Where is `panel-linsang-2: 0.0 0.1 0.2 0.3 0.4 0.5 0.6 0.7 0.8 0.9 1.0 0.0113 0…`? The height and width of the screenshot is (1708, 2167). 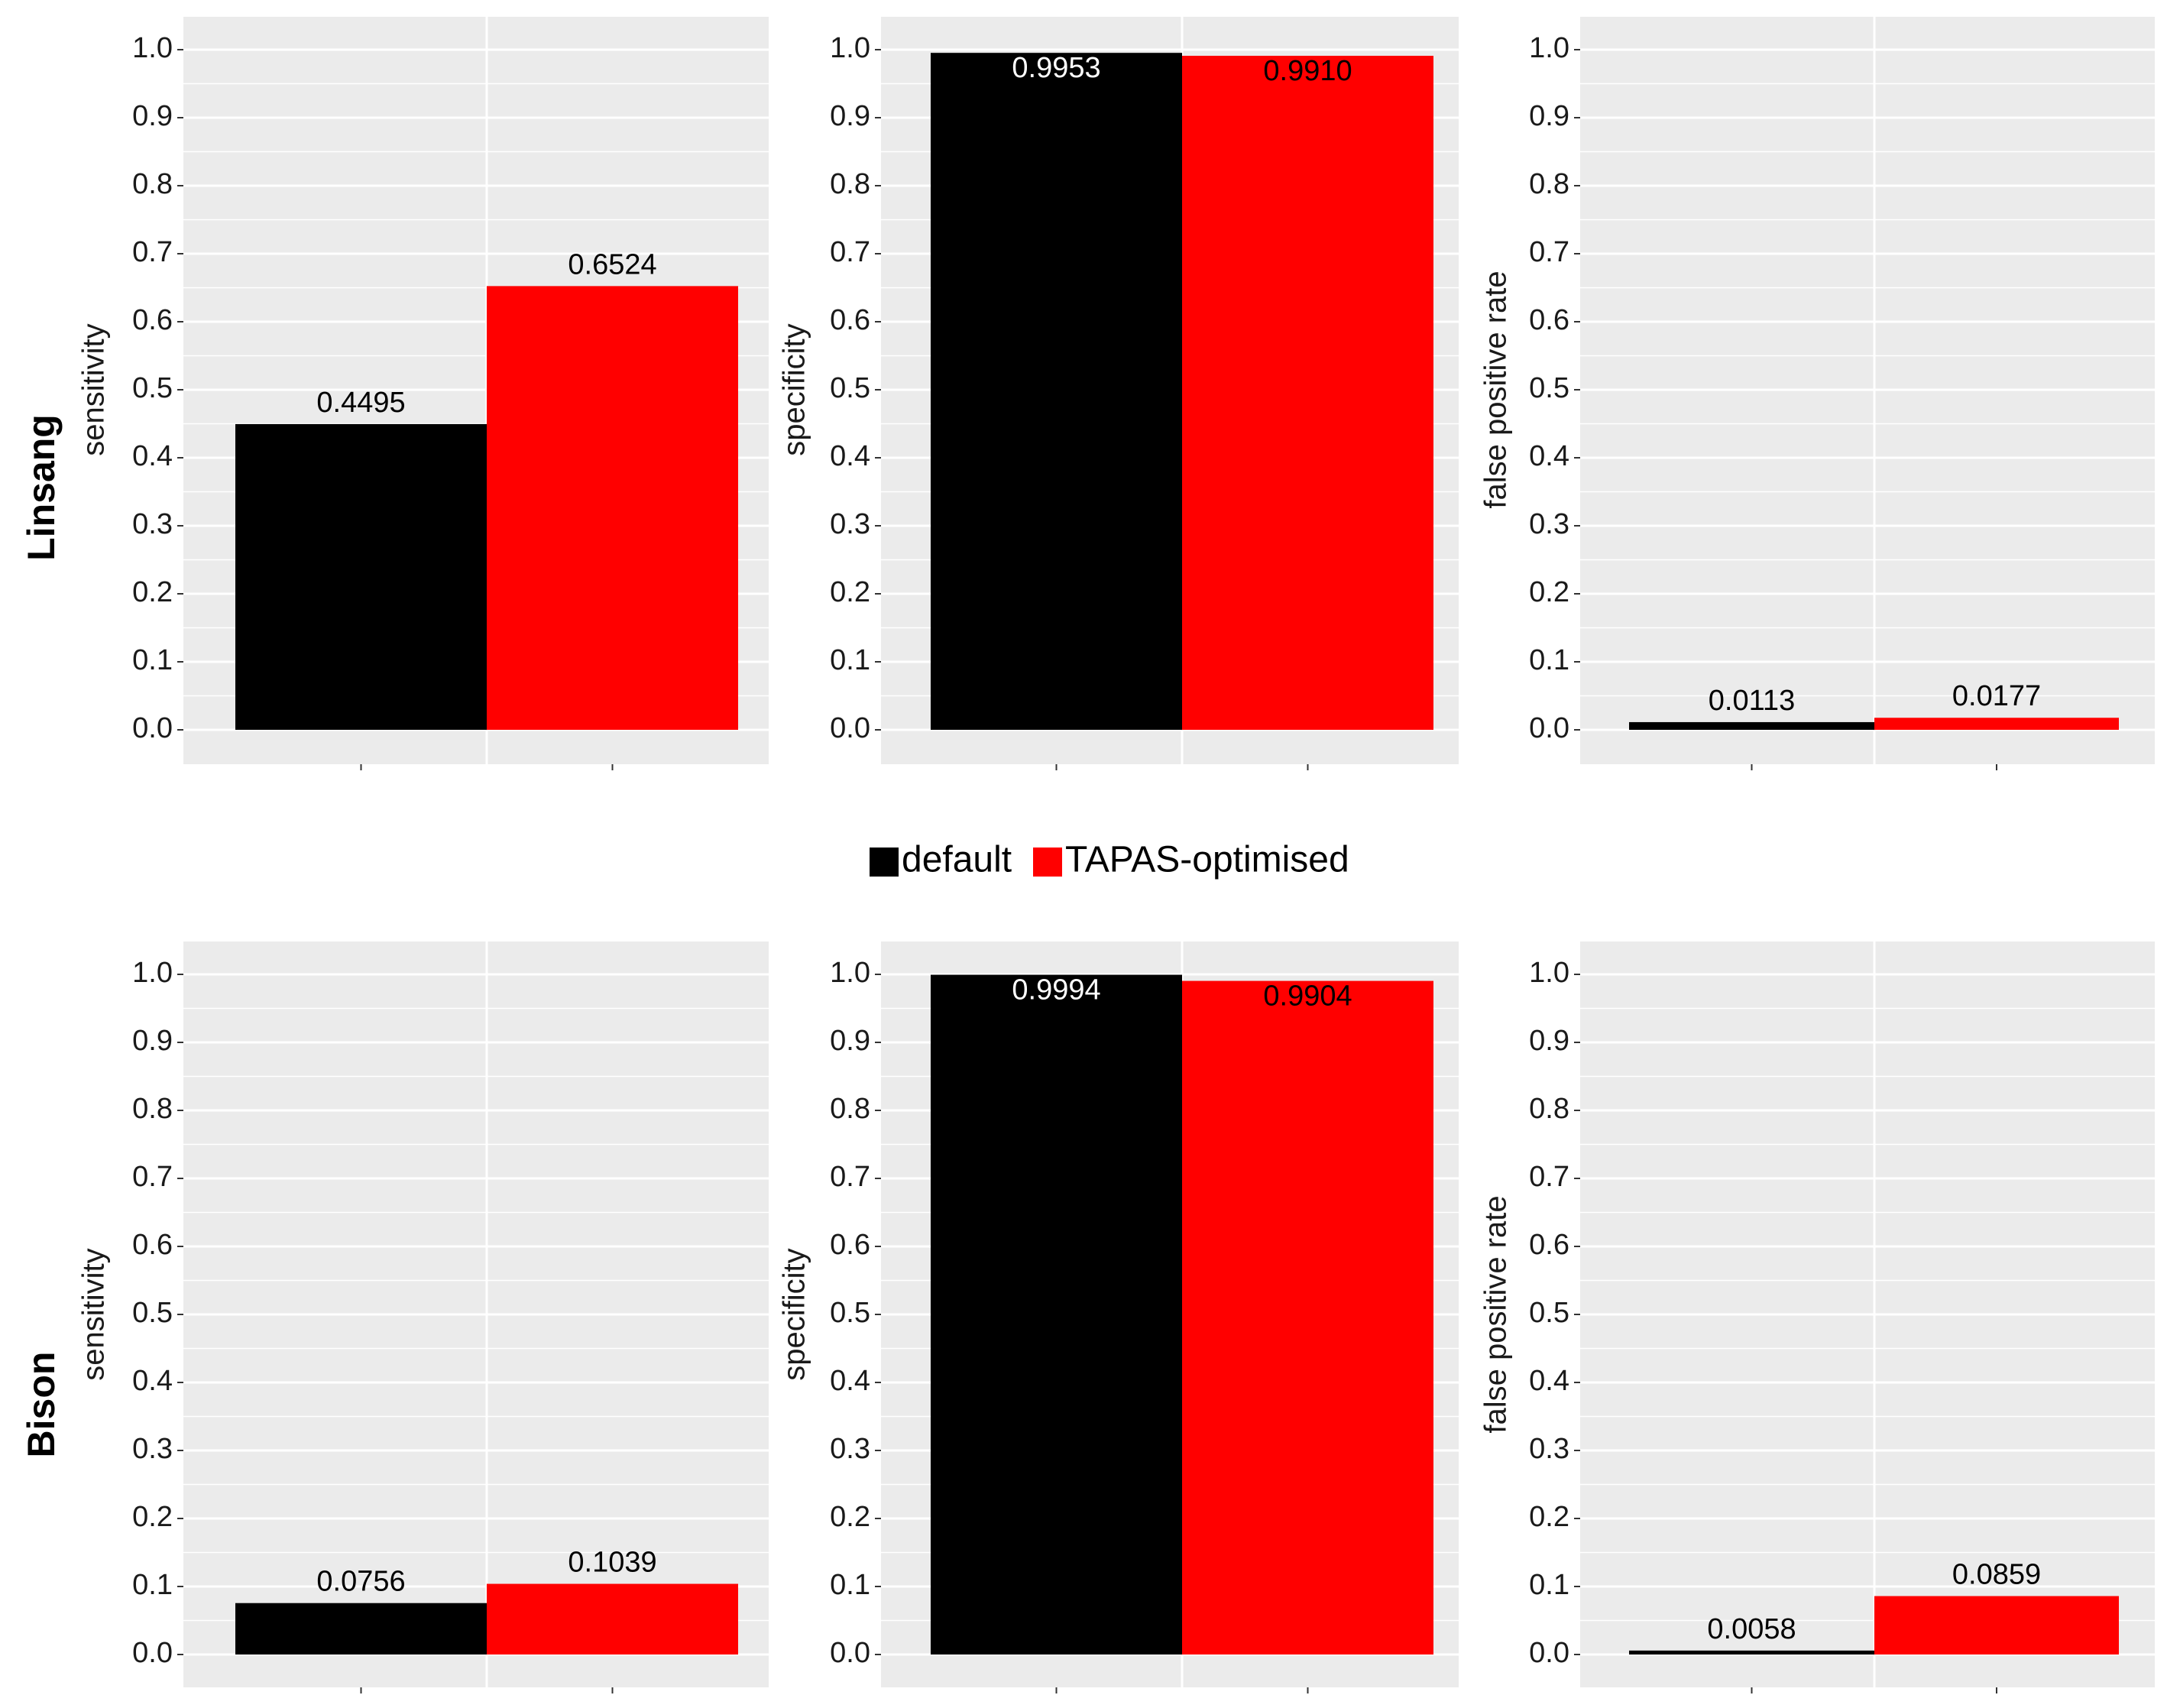
panel-linsang-2: 0.0 0.1 0.2 0.3 0.4 0.5 0.6 0.7 0.8 0.9 1.0 0.0113 0… is located at coordinates (1817, 393).